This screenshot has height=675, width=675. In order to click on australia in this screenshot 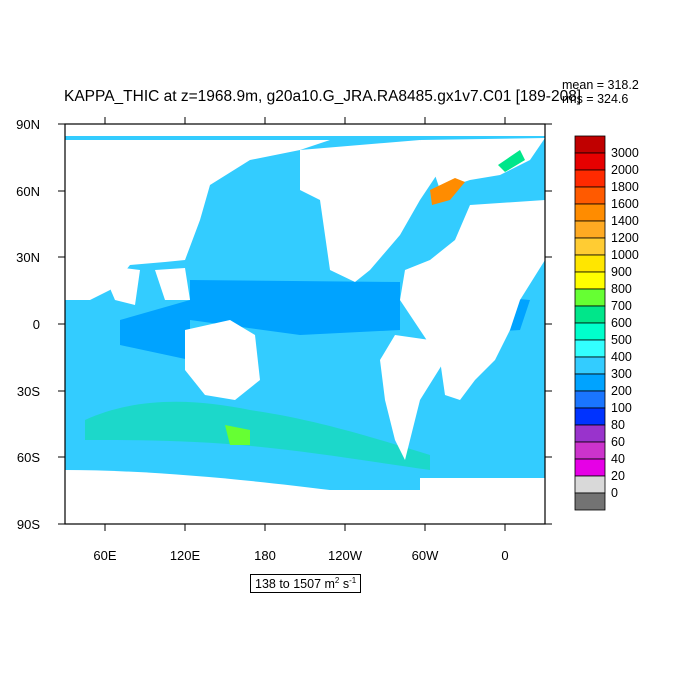, I will do `click(222, 360)`.